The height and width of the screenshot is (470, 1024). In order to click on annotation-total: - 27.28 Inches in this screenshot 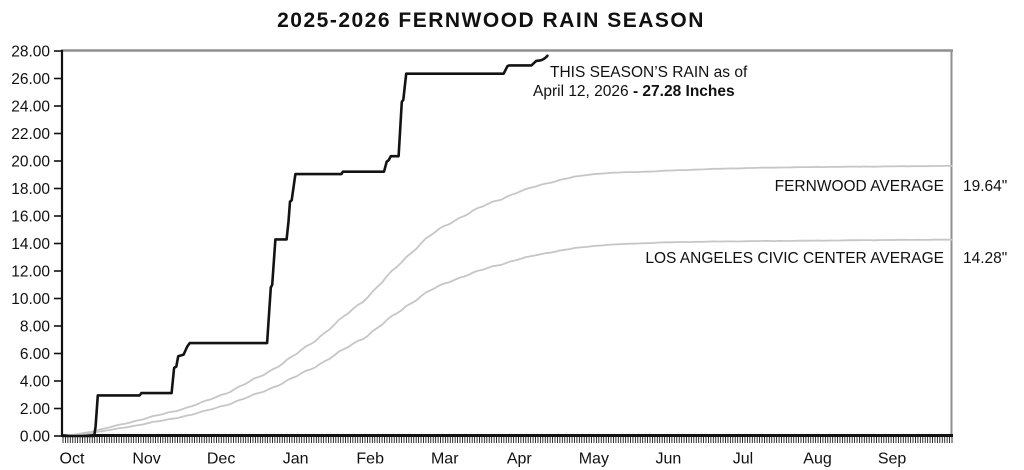, I will do `click(684, 91)`.